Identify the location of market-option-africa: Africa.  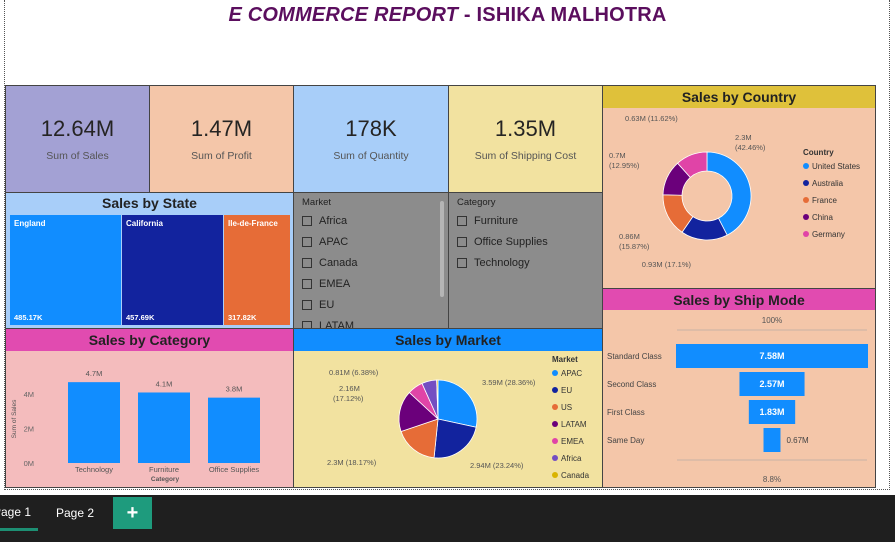
(324, 221).